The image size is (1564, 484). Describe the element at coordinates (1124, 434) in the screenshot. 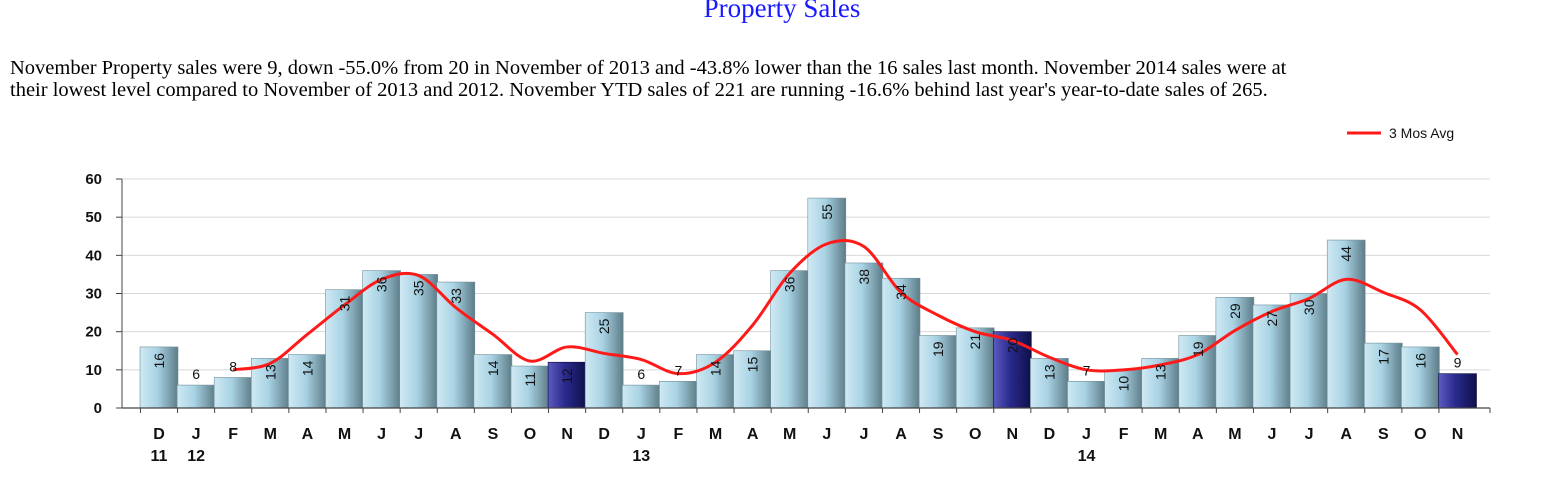

I see `x-tick-label-26: F` at that location.